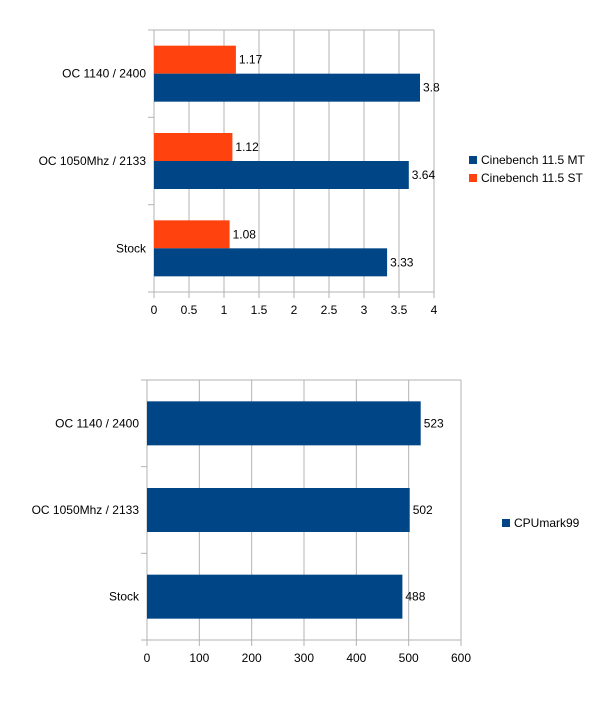  What do you see at coordinates (245, 234) in the screenshot?
I see `data-label: 1.08` at bounding box center [245, 234].